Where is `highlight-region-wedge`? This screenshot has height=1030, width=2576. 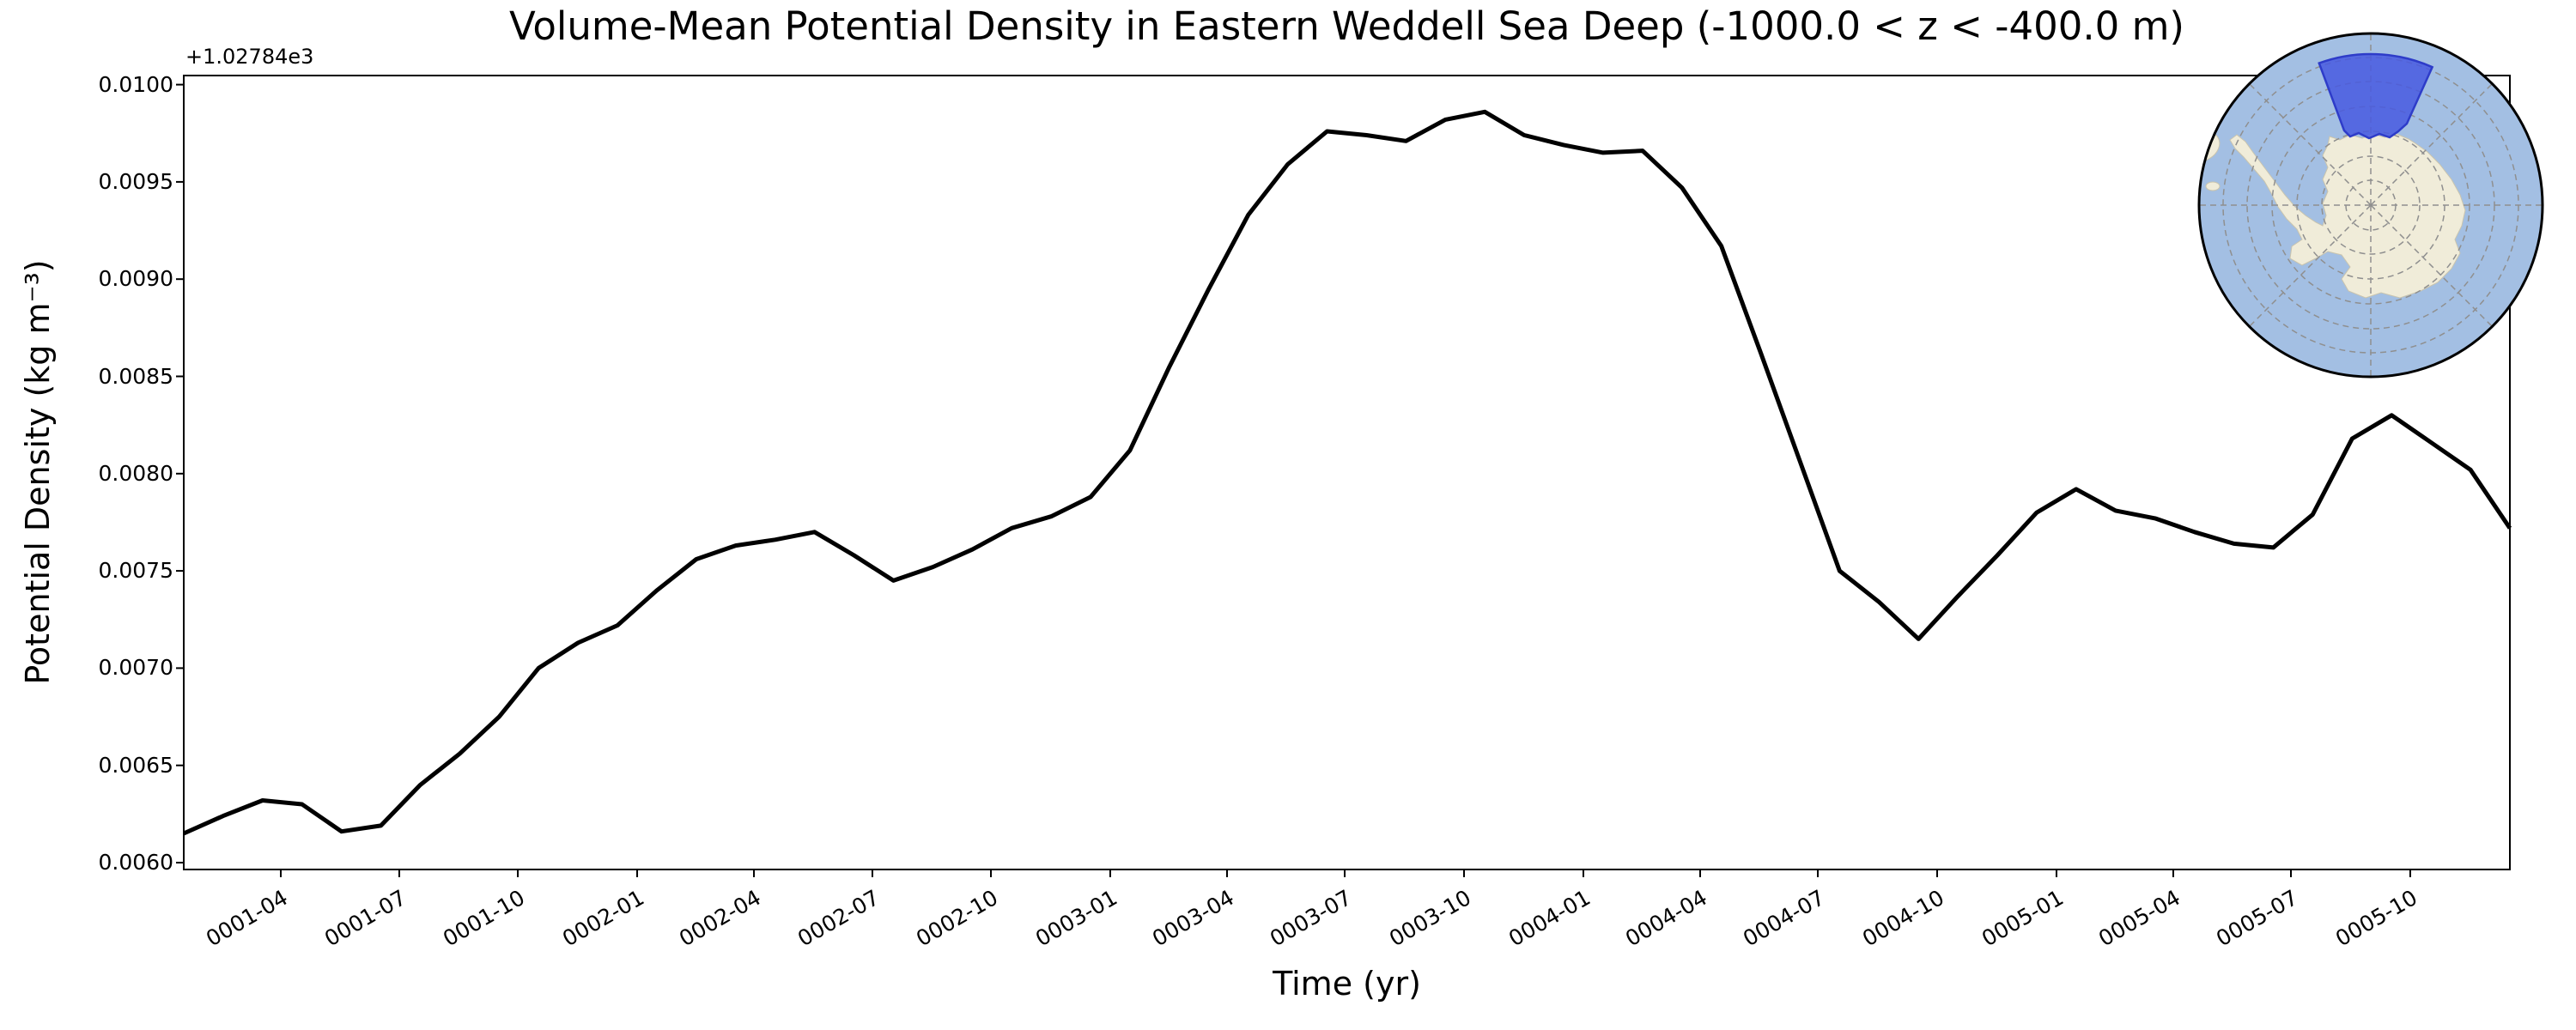
highlight-region-wedge is located at coordinates (2376, 96).